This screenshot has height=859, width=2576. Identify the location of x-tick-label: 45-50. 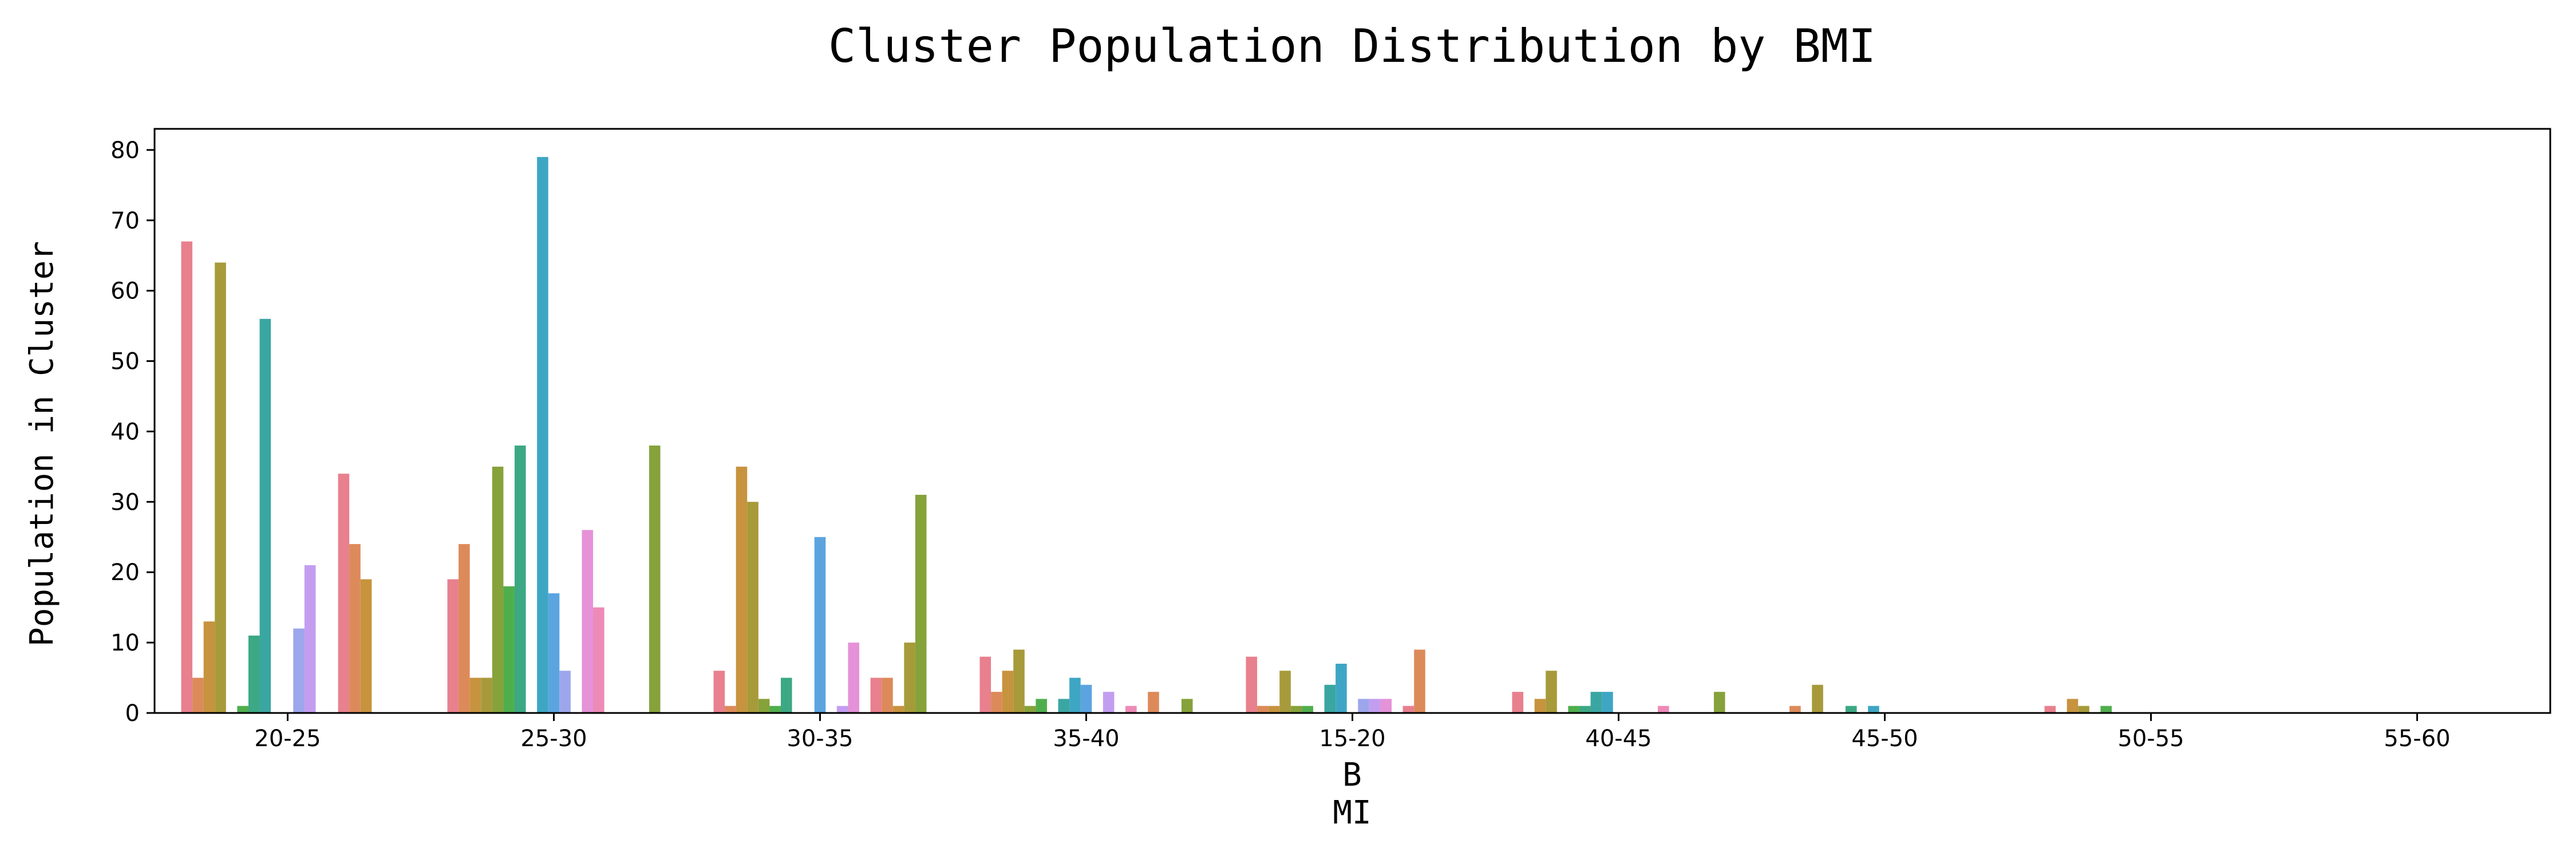
(1884, 739).